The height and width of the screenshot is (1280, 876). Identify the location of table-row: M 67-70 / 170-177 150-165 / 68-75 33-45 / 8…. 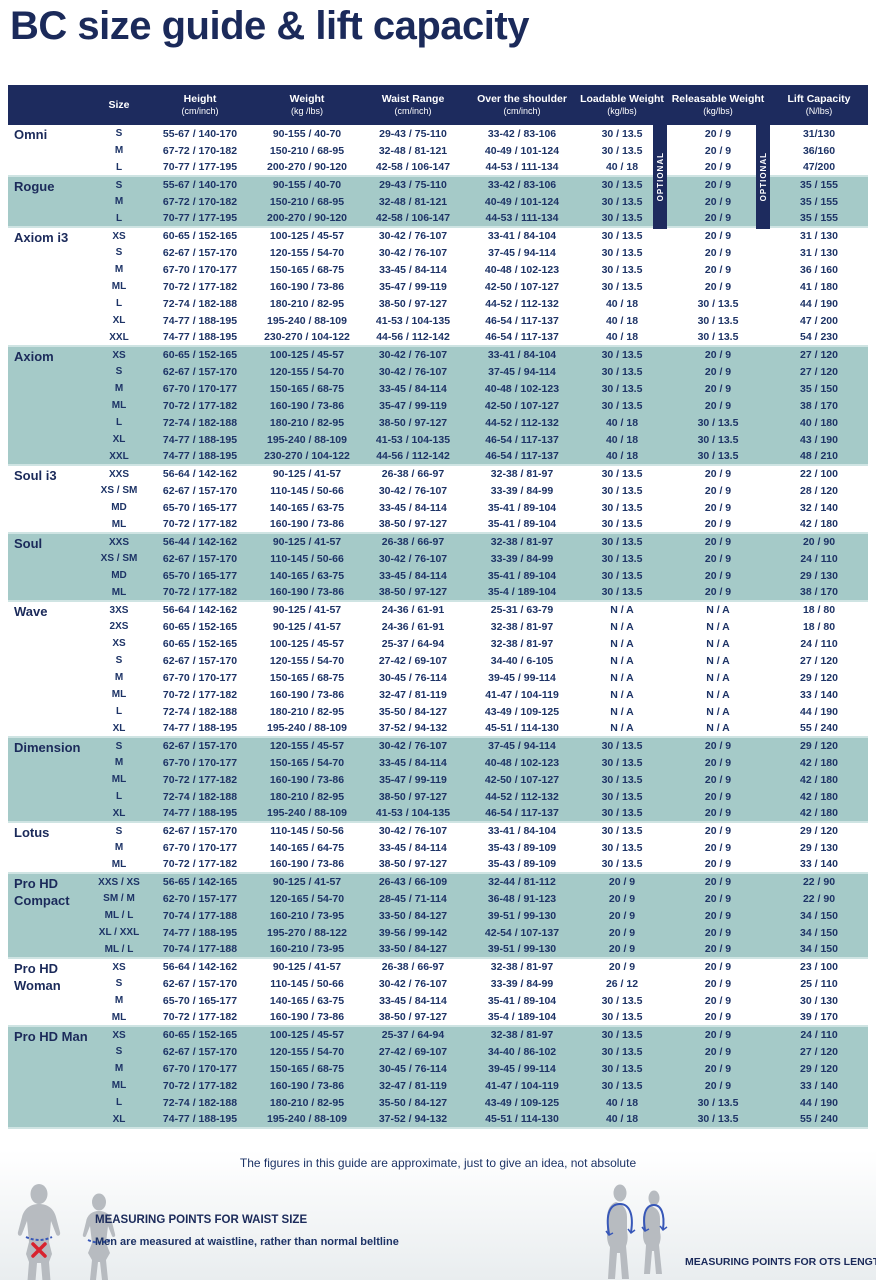
(438, 388).